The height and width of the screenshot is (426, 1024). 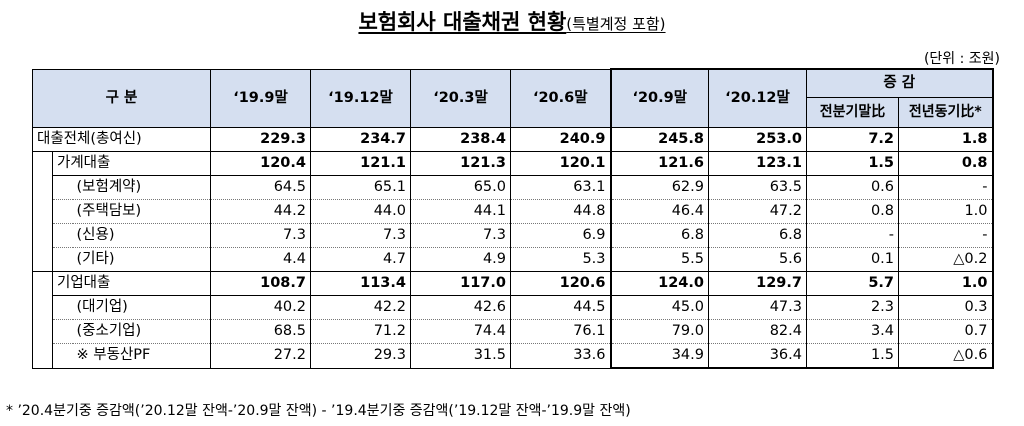 I want to click on header-period: ‘19.9말, so click(x=260, y=98).